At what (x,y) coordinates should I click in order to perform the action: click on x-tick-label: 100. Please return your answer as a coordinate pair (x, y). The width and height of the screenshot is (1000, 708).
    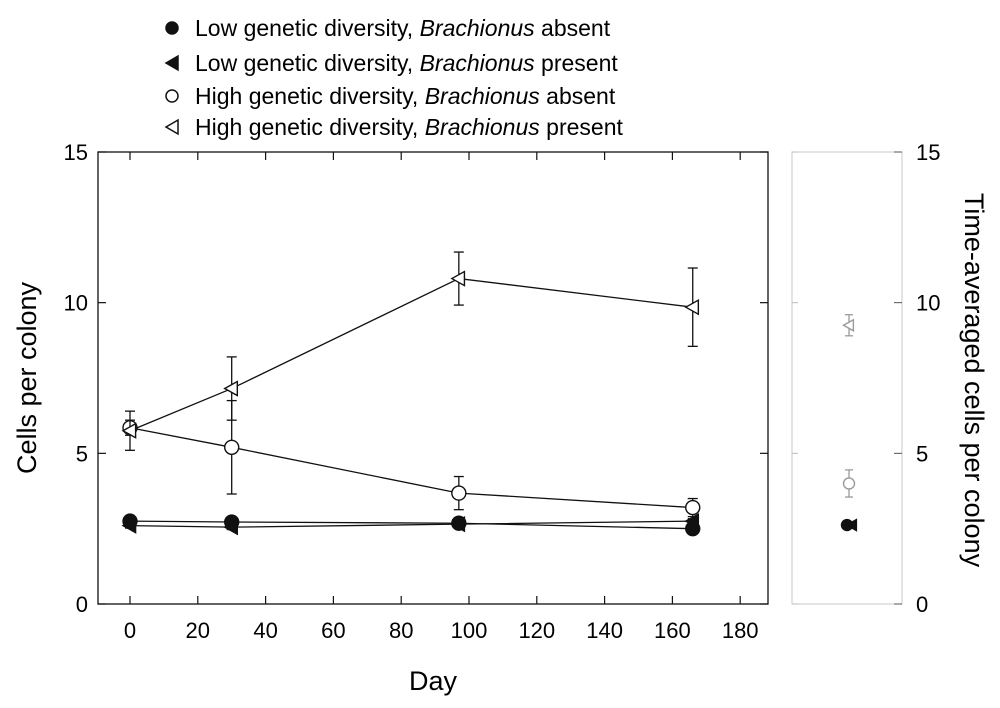
    Looking at the image, I should click on (469, 630).